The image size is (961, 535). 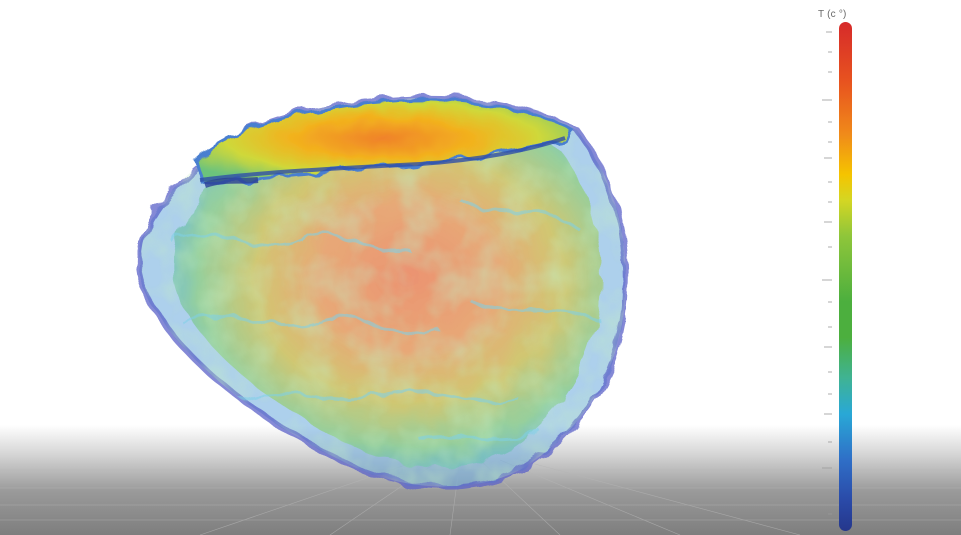 I want to click on legend-title: T (c °), so click(x=832, y=14).